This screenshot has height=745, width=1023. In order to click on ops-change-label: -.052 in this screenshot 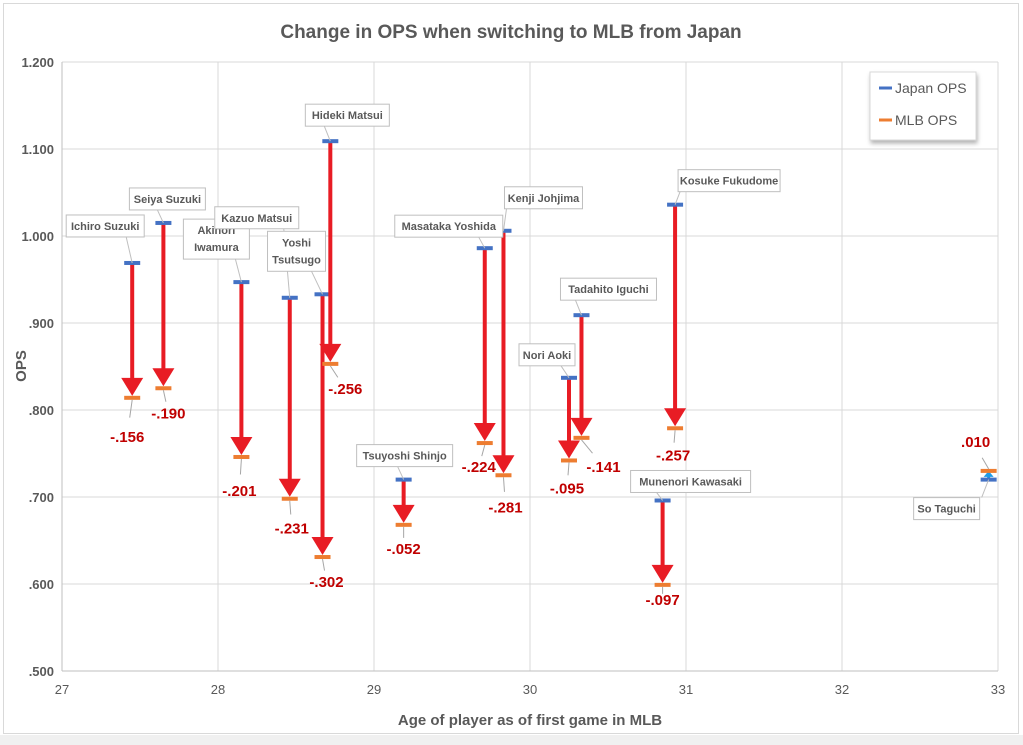, I will do `click(404, 549)`.